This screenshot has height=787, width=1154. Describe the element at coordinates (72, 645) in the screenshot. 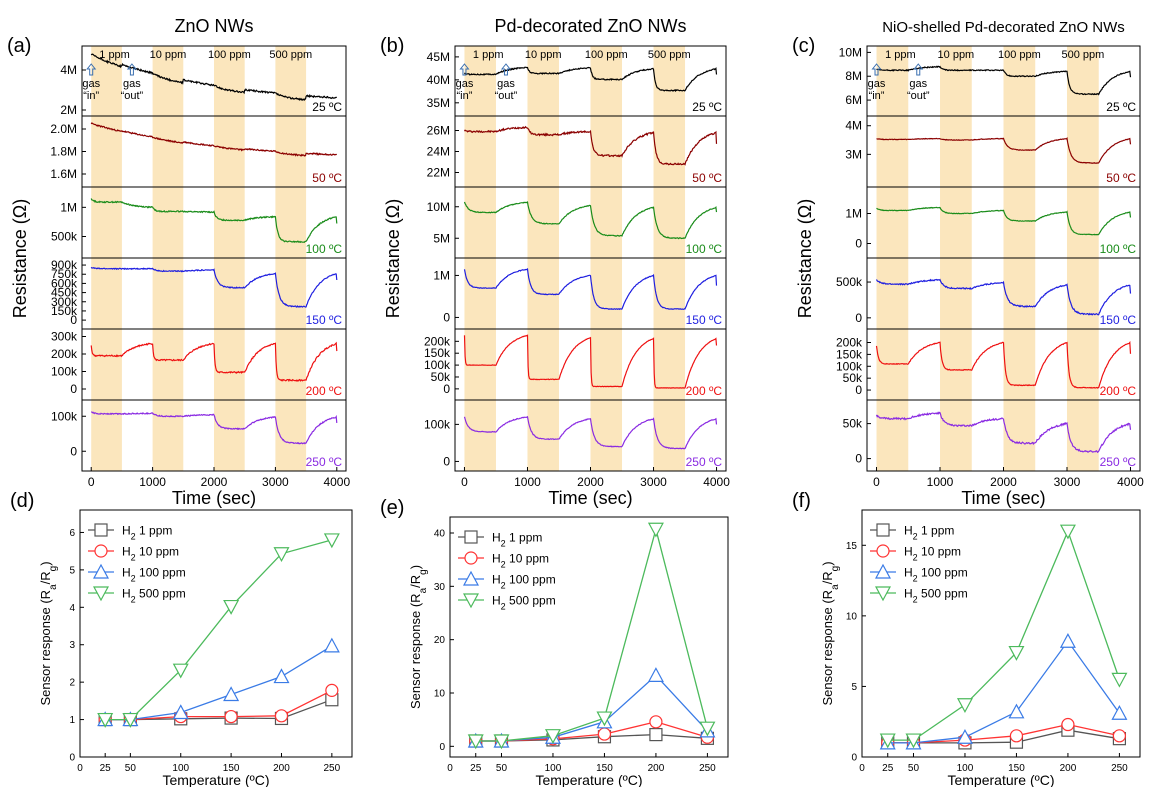

I see `y-tick-label: 3` at that location.